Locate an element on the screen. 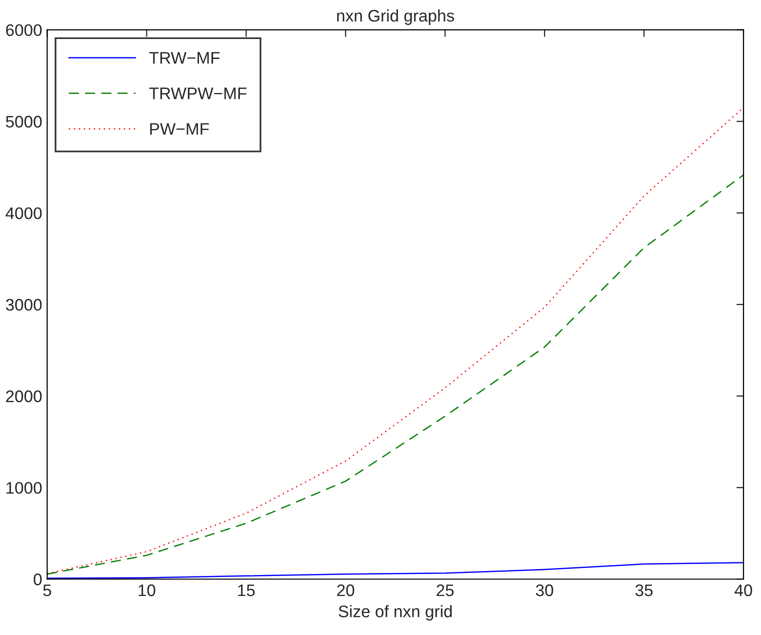 Image resolution: width=761 pixels, height=635 pixels. legend-label: TRW−MF is located at coordinates (184, 58).